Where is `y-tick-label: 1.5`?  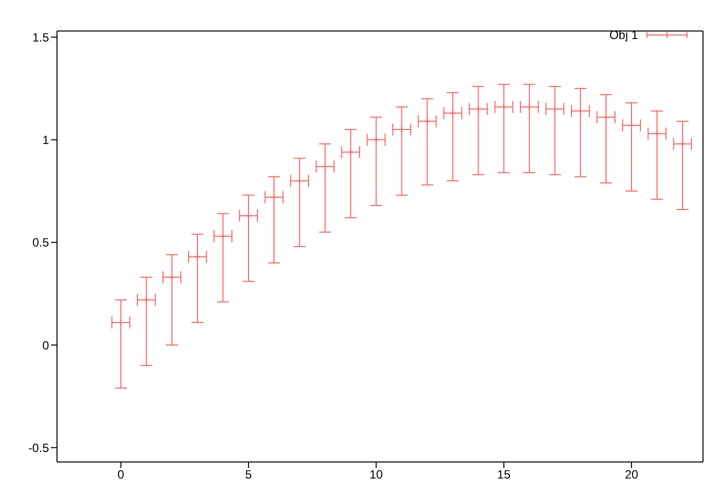 y-tick-label: 1.5 is located at coordinates (41, 37).